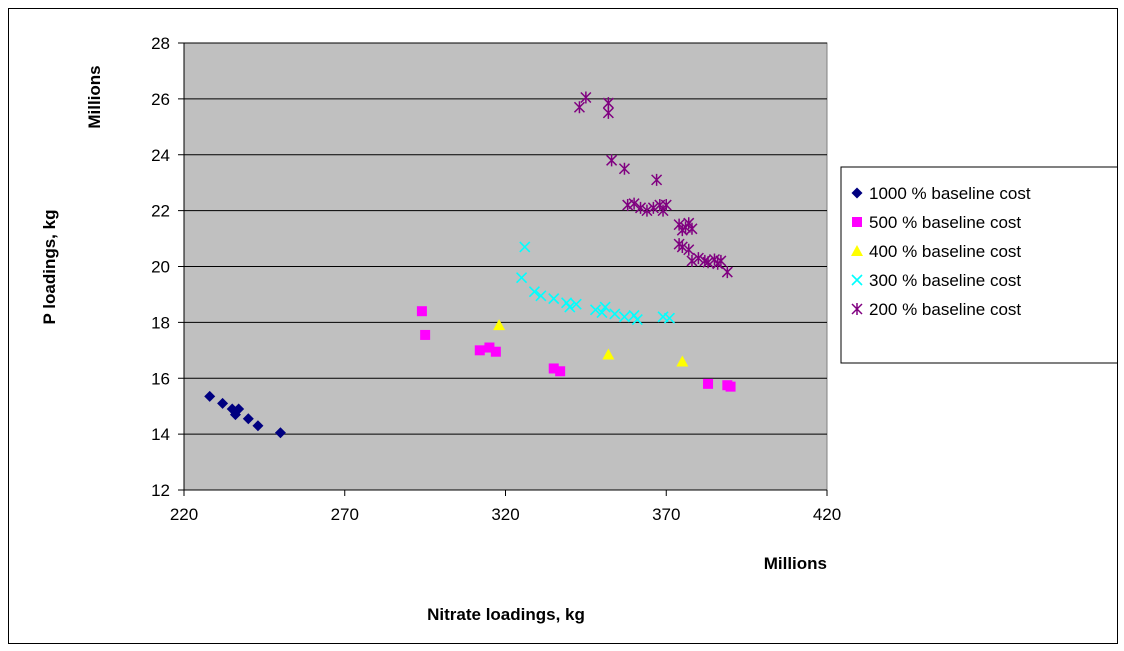 The height and width of the screenshot is (651, 1124). Describe the element at coordinates (795, 563) in the screenshot. I see `x-axis-unit-label: Millions` at that location.